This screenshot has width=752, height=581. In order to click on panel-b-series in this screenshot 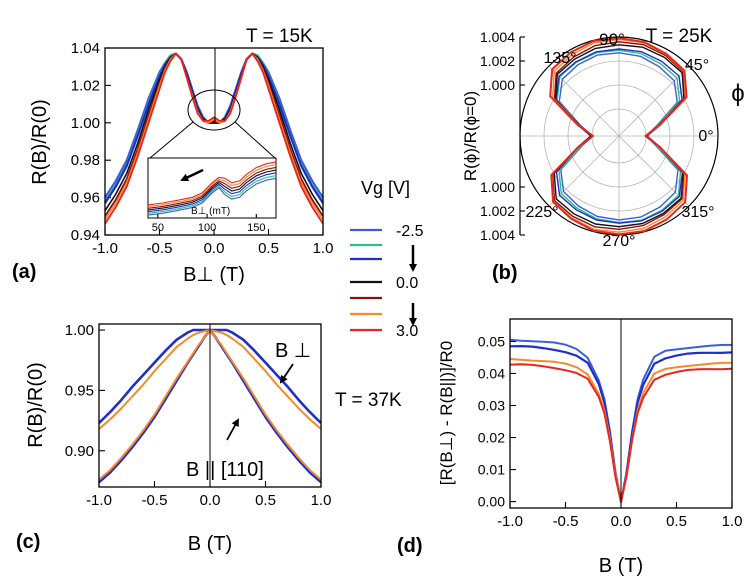, I will do `click(618, 136)`.